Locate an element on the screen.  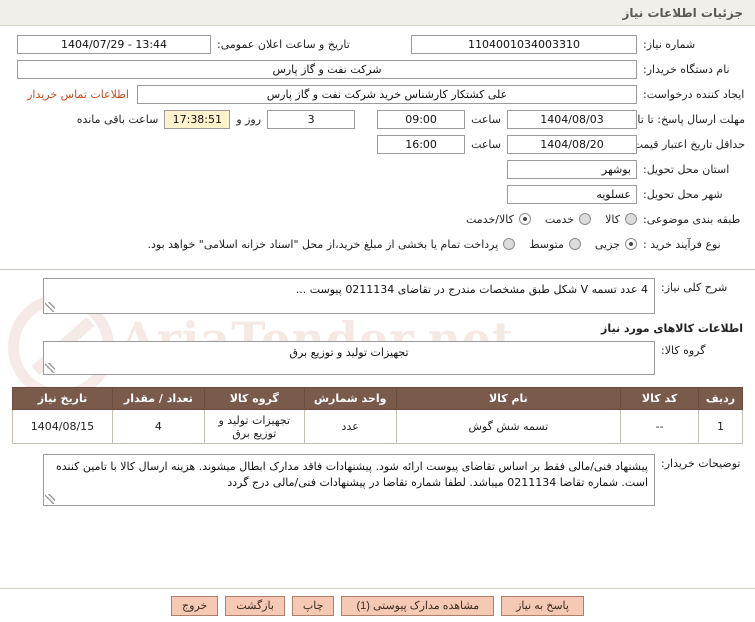
cell-code: -- is located at coordinates (660, 426).